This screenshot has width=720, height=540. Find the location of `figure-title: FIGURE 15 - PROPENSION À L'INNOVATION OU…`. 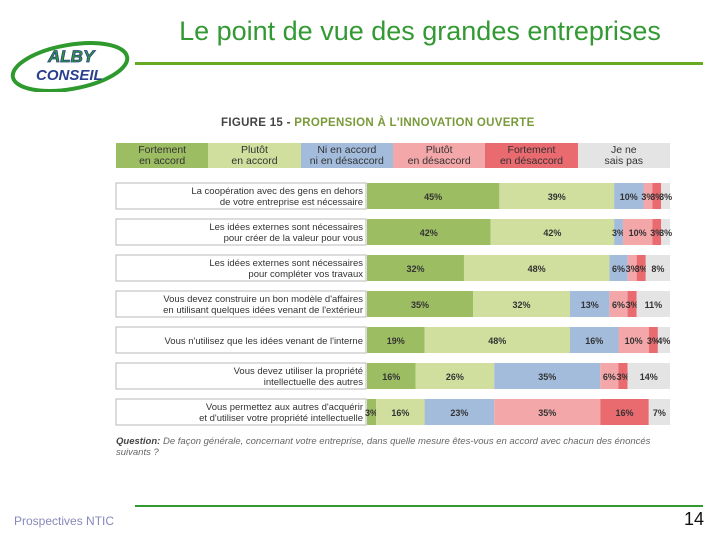

figure-title: FIGURE 15 - PROPENSION À L'INNOVATION OU… is located at coordinates (378, 123).